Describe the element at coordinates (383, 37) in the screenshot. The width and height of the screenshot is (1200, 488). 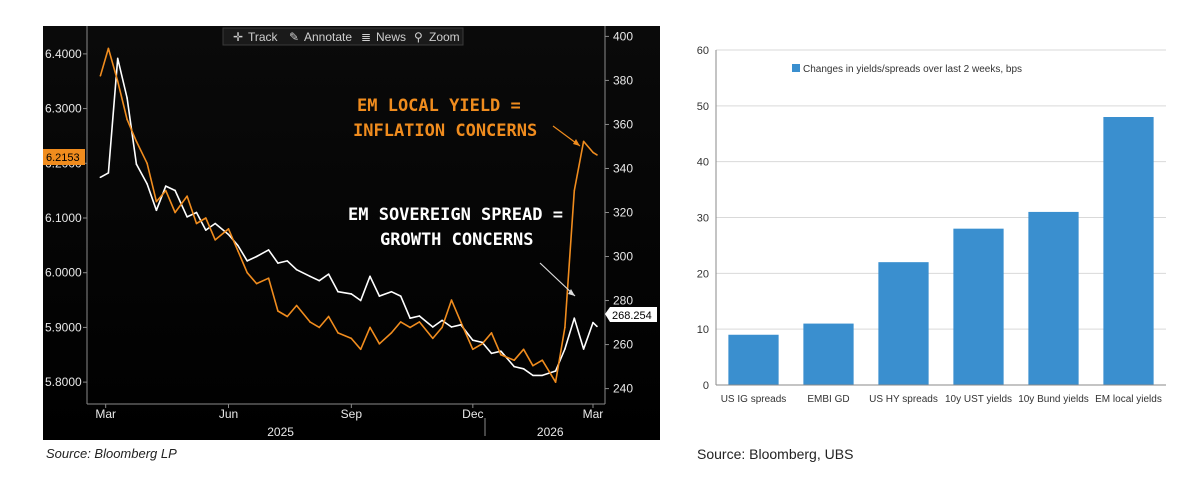
I see `toolbar-news-button: ≣ News` at that location.